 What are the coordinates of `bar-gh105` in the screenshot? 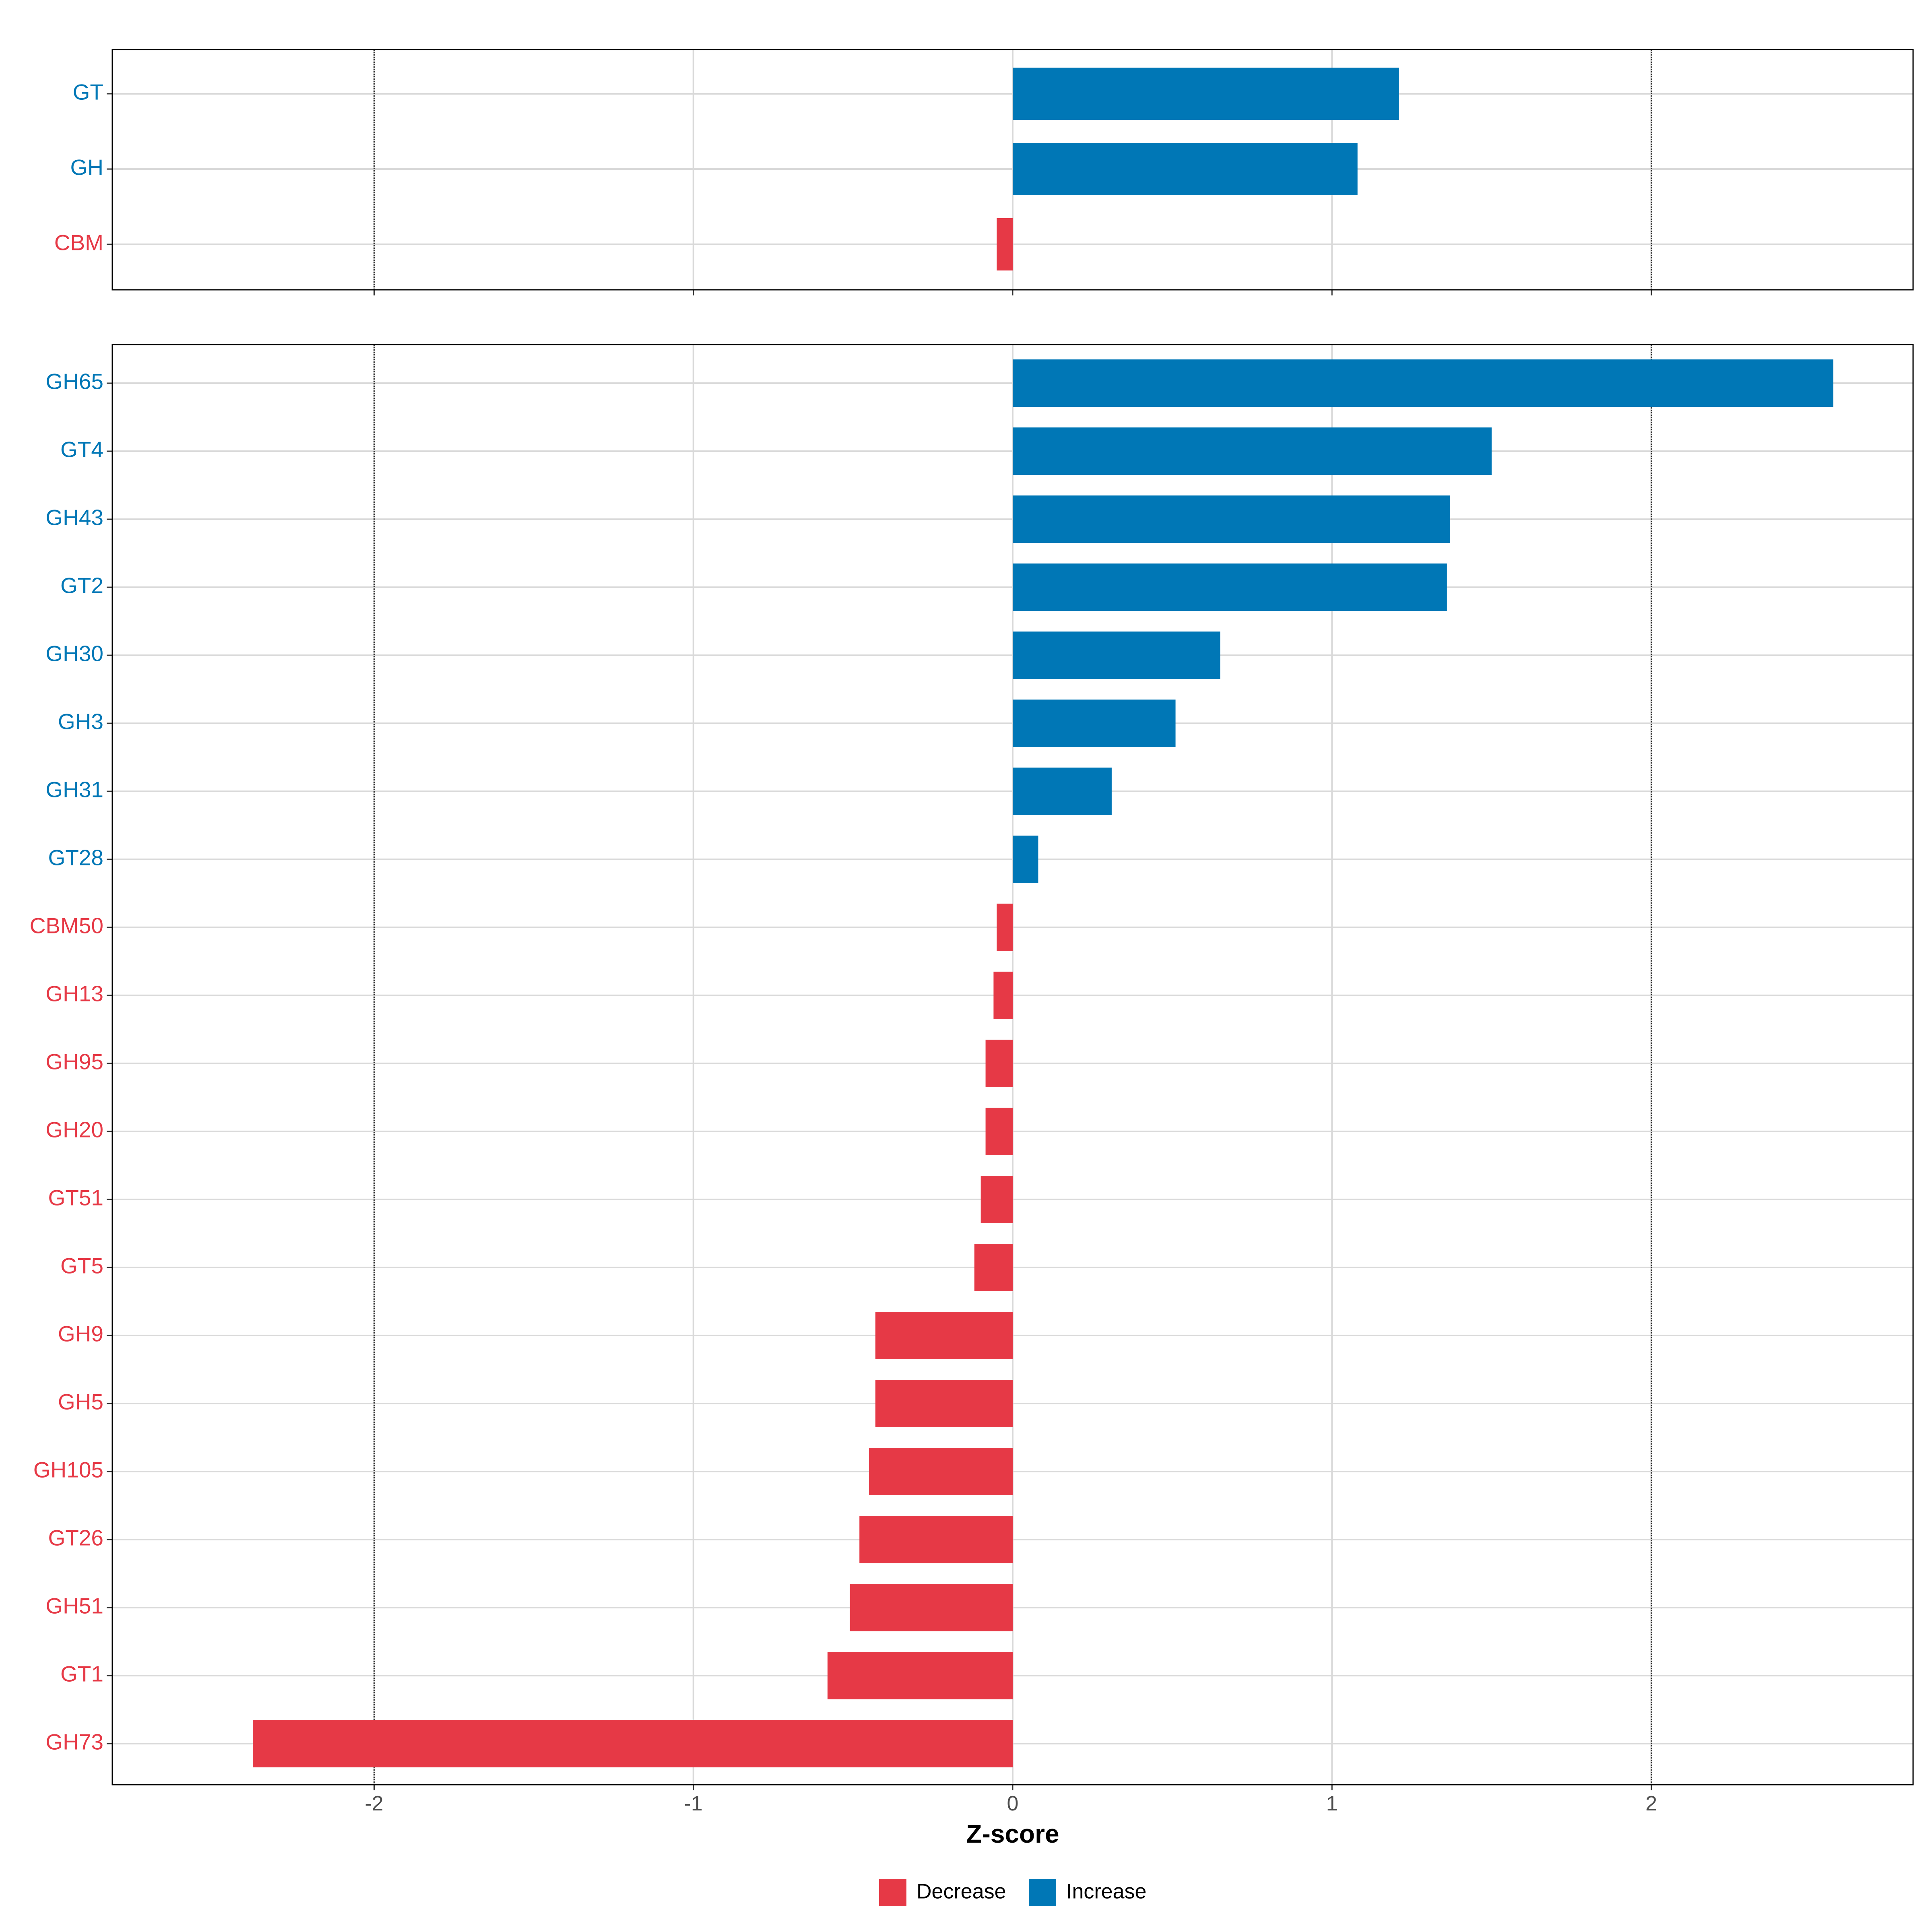 It's located at (941, 1471).